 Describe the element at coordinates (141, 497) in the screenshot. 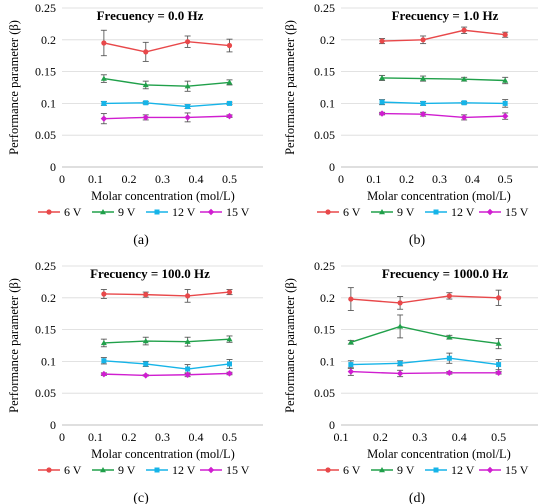

I see `panel-caption: (c)` at that location.